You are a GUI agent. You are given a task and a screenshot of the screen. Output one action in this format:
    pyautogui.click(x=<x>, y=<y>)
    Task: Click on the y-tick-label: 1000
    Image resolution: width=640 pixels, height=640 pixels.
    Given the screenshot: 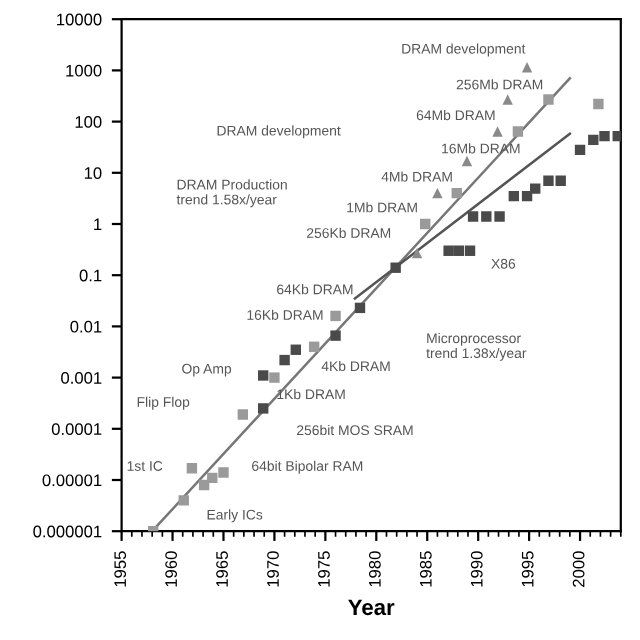 What is the action you would take?
    pyautogui.click(x=84, y=70)
    